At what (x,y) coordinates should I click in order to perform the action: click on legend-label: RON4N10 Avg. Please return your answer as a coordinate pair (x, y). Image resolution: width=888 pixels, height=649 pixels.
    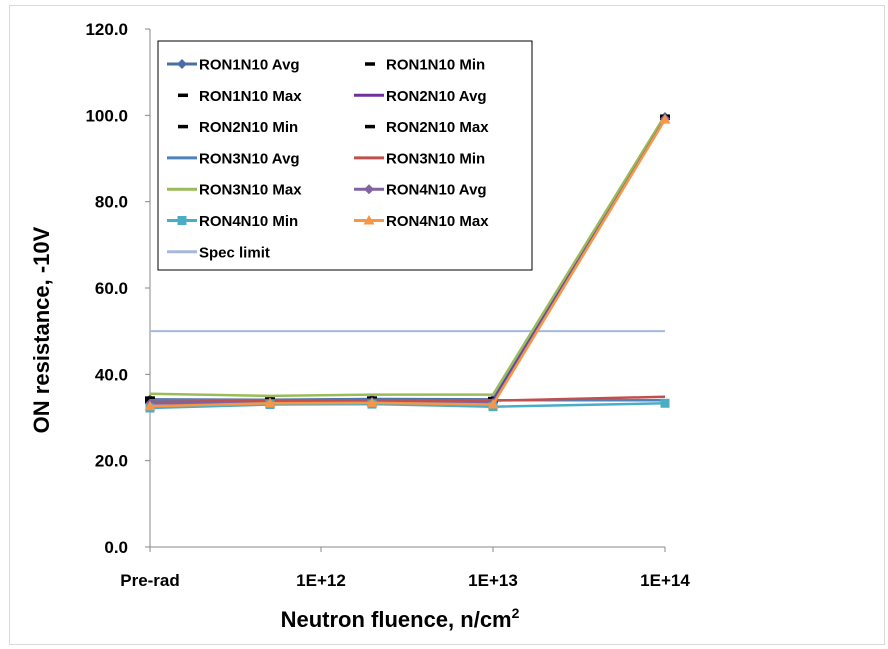
    Looking at the image, I should click on (436, 190).